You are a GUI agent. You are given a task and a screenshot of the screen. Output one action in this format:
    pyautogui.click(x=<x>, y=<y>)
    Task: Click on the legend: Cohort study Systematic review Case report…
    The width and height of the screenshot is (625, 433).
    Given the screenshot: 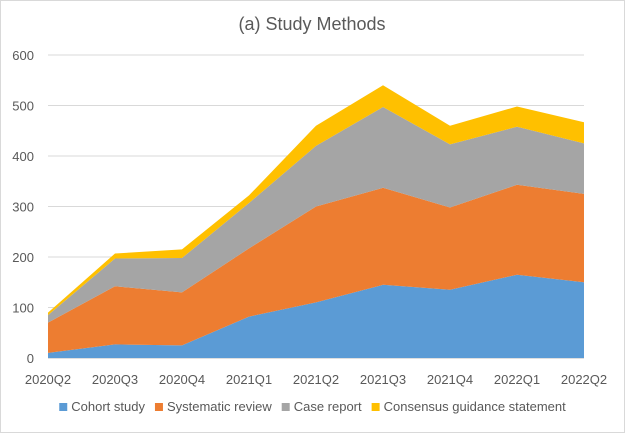 What is the action you would take?
    pyautogui.click(x=312, y=406)
    